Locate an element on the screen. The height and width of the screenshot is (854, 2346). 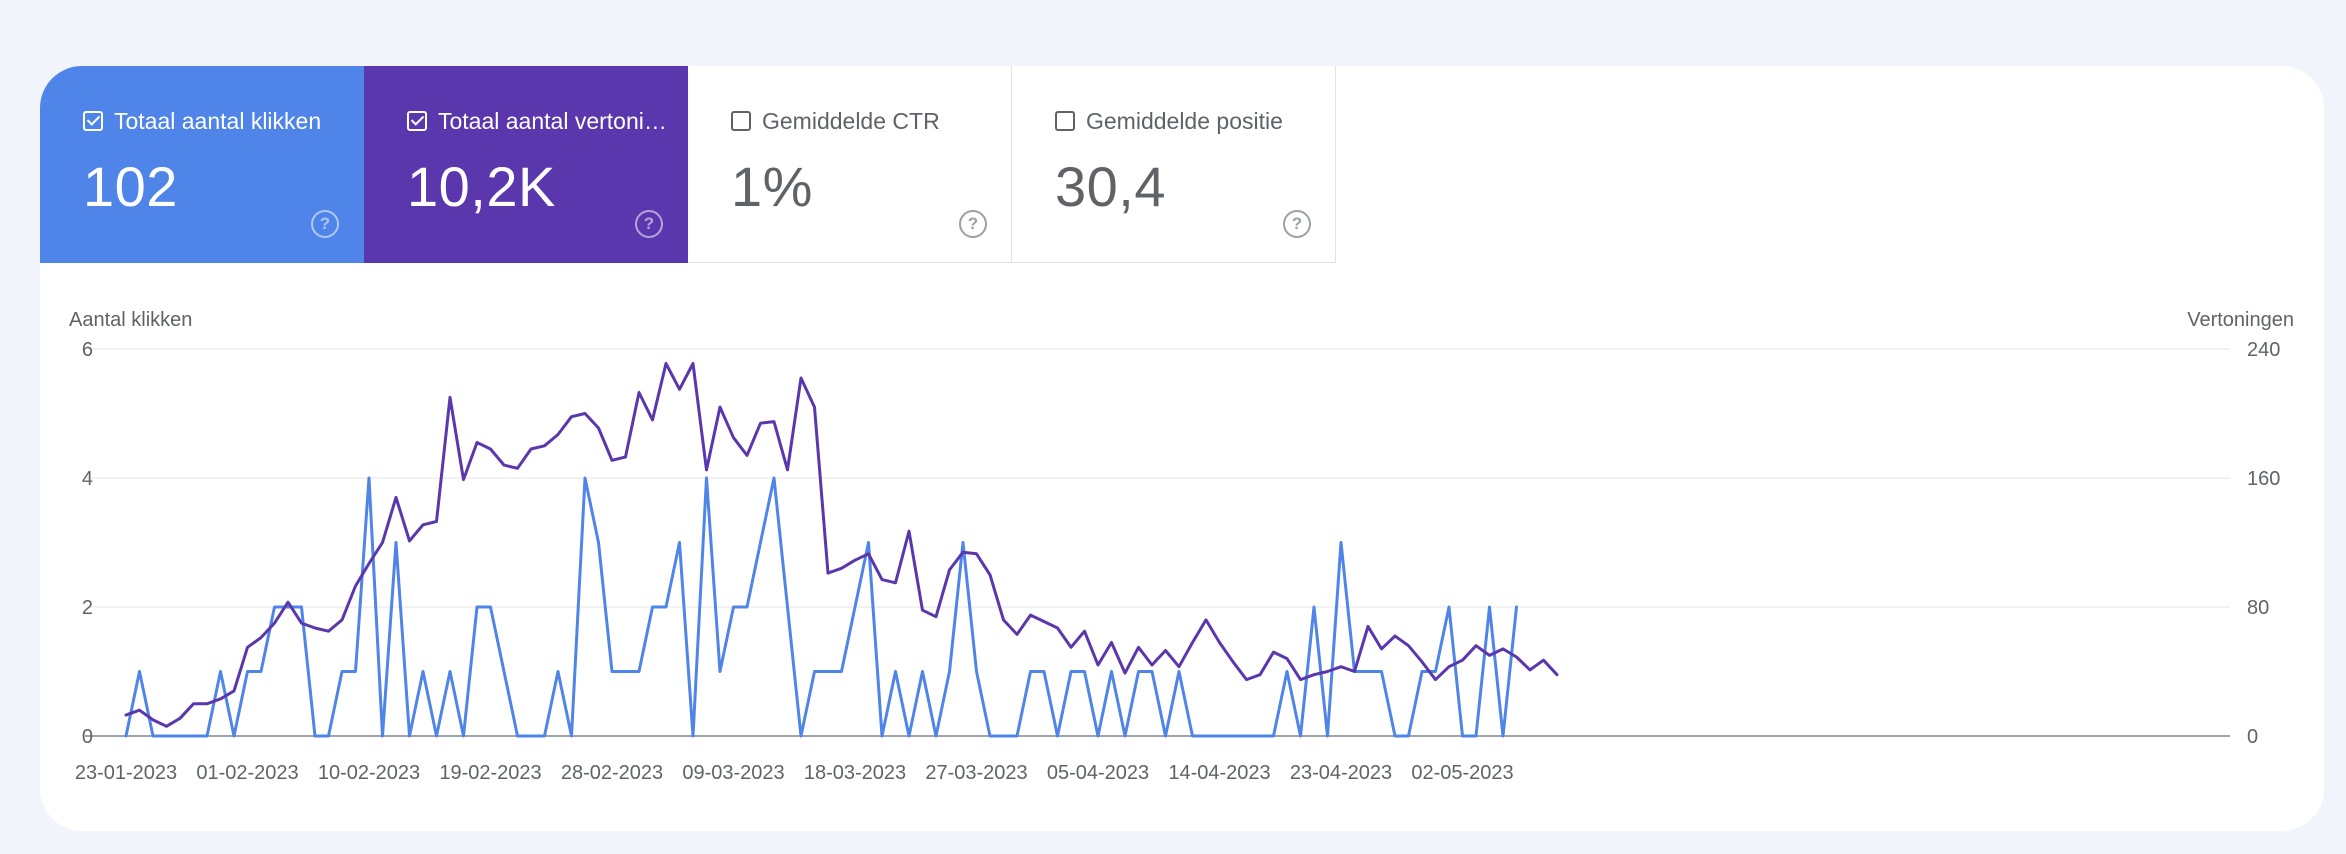
x-tick-label: 18-03-2023 is located at coordinates (855, 773).